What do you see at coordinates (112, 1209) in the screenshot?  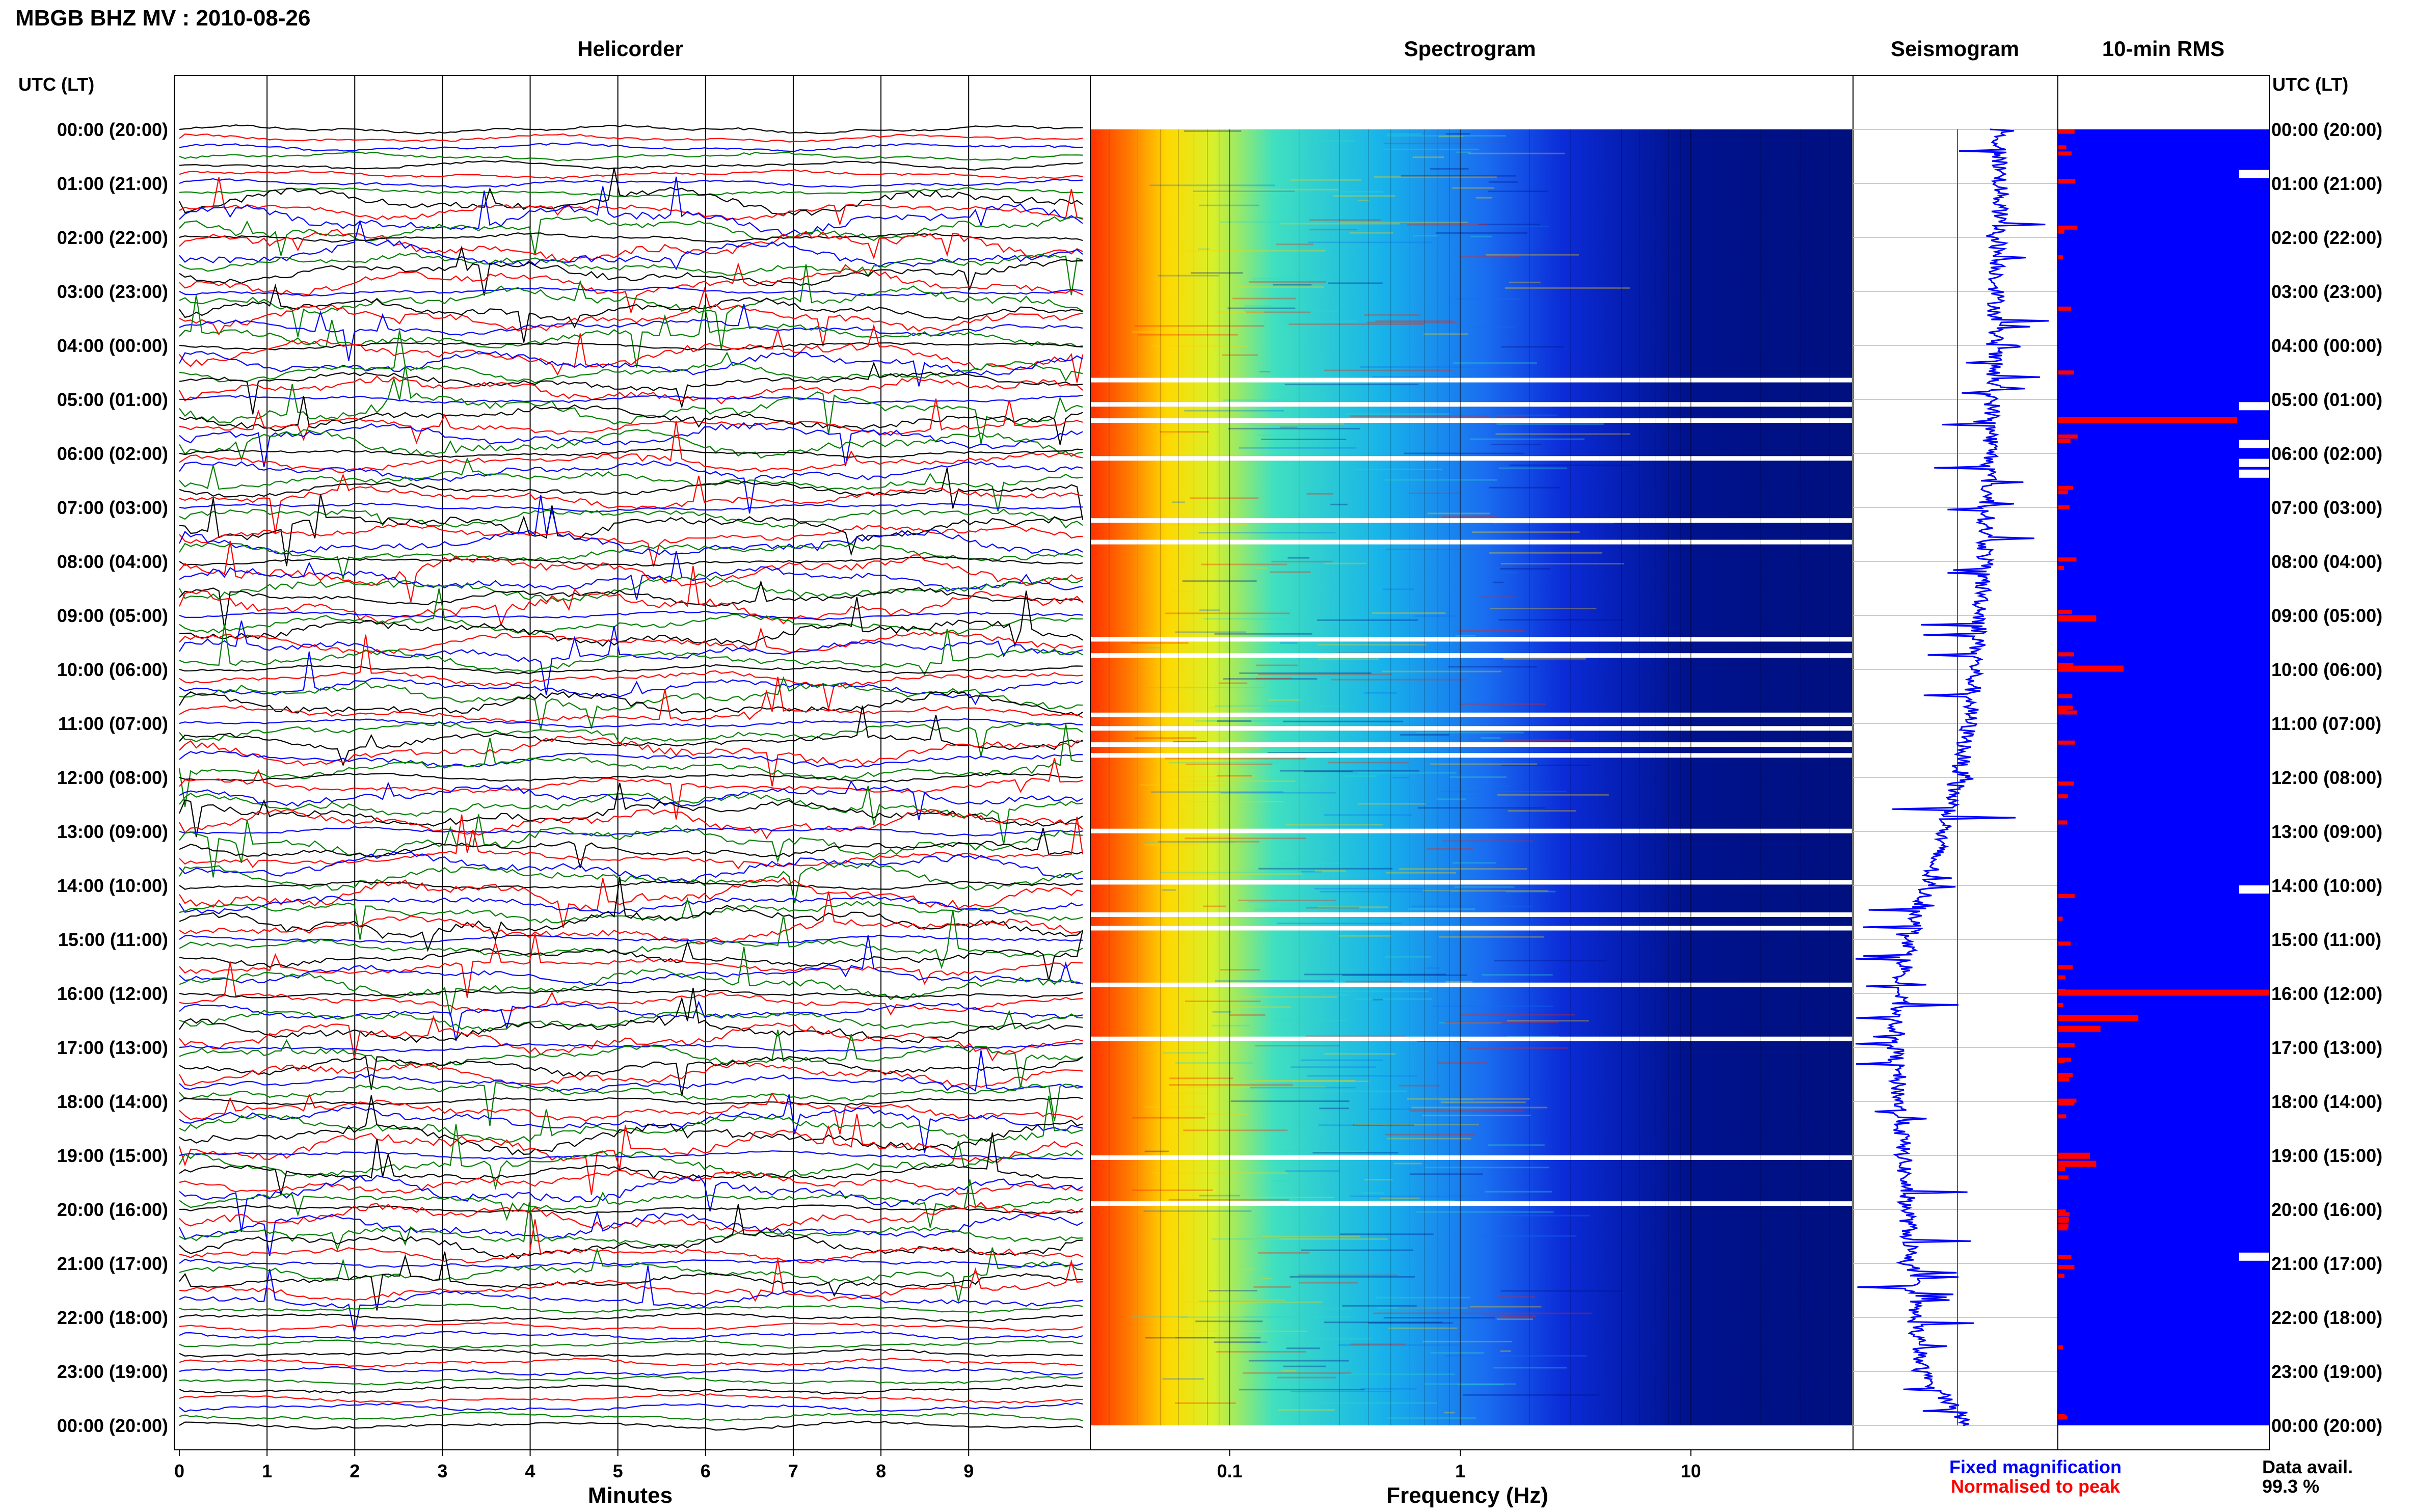 I see `time-label-left: 20:00 (16:00)` at bounding box center [112, 1209].